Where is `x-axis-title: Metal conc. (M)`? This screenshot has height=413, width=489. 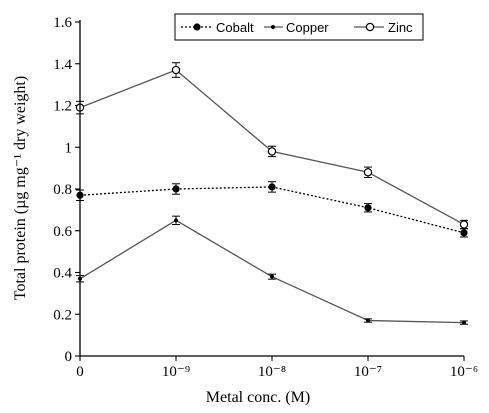 x-axis-title: Metal conc. (M) is located at coordinates (258, 397).